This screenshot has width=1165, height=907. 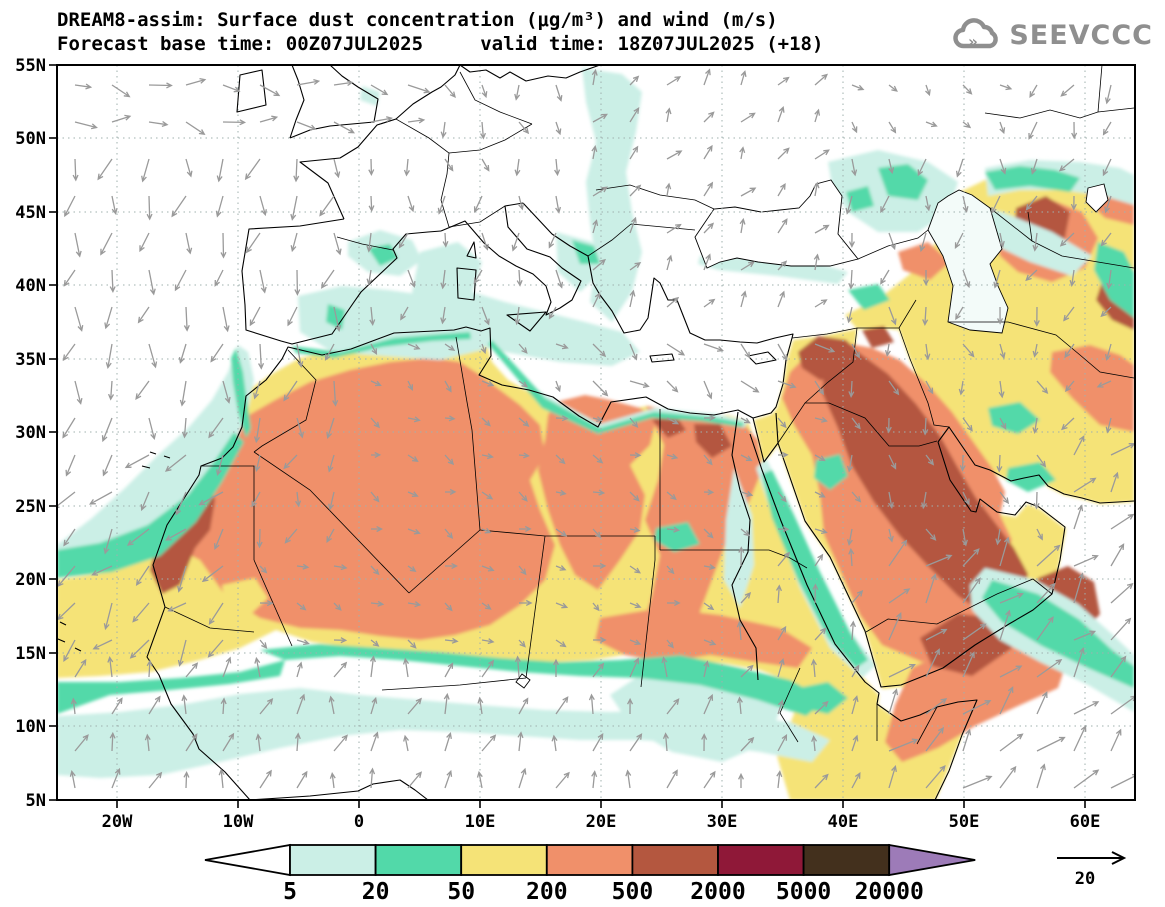 What do you see at coordinates (669, 427) in the screenshot?
I see `fill-region-c5` at bounding box center [669, 427].